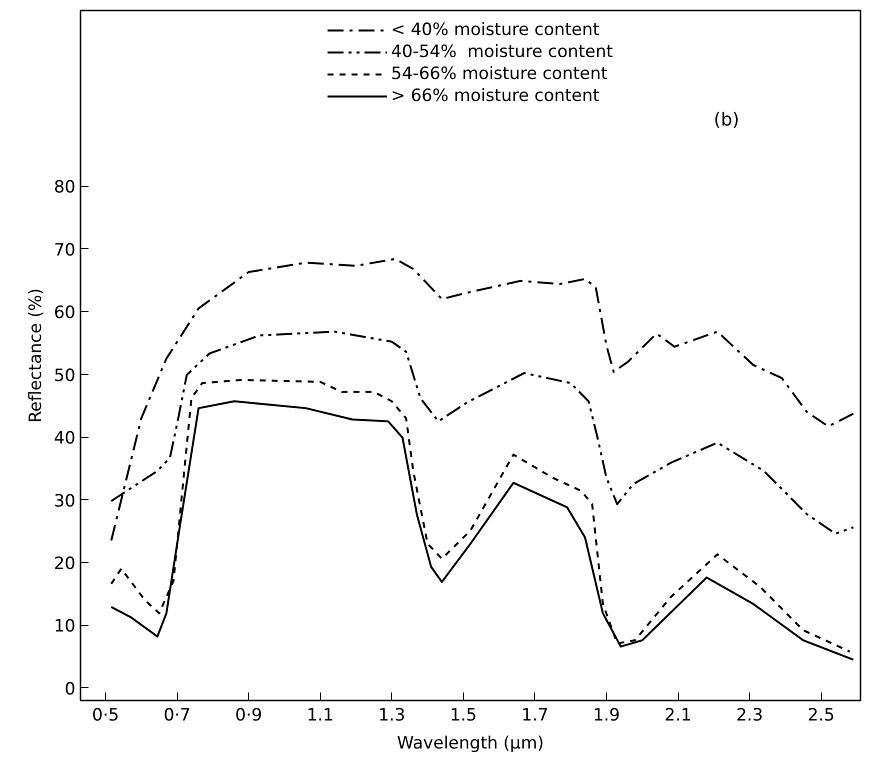  Describe the element at coordinates (65, 501) in the screenshot. I see `y-tick-label: 30` at that location.